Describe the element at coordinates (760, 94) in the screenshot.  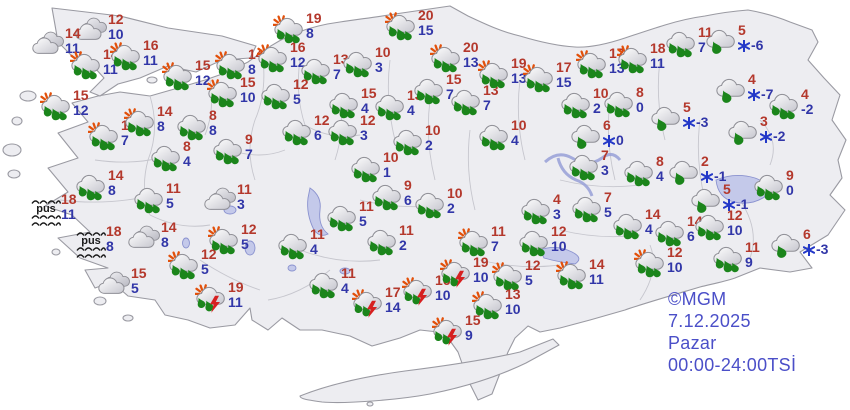
I see `min-temp: -7` at that location.